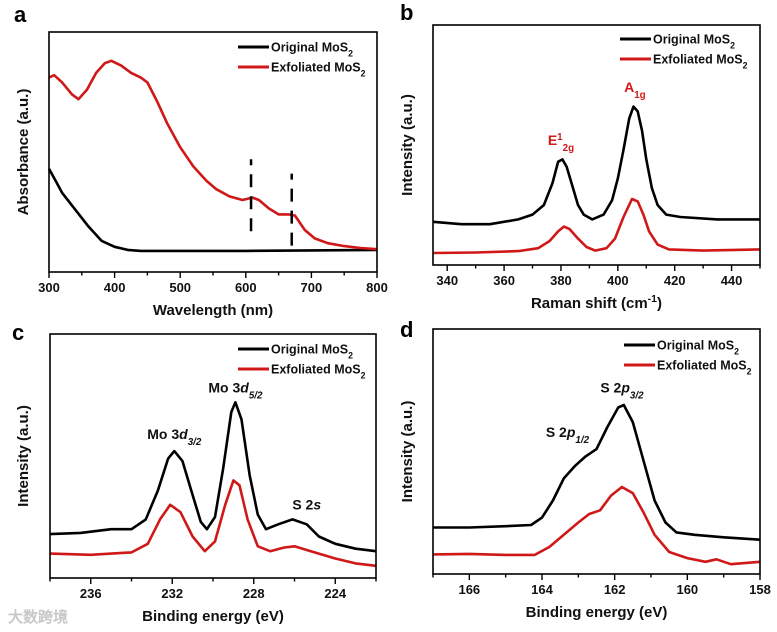 The height and width of the screenshot is (632, 777). What do you see at coordinates (20, 14) in the screenshot?
I see `panel-letter: a` at bounding box center [20, 14].